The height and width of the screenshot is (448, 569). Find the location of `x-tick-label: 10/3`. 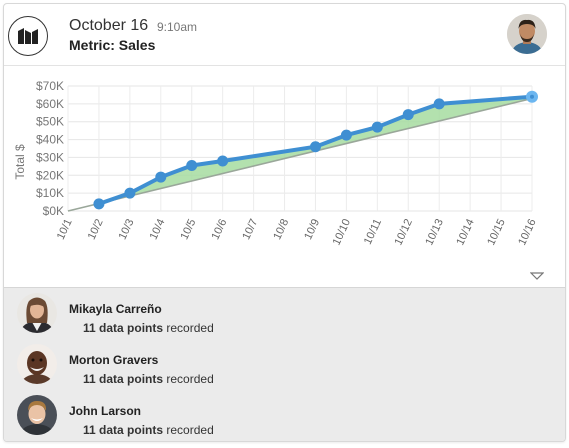

x-tick-label: 10/3 is located at coordinates (127, 229).